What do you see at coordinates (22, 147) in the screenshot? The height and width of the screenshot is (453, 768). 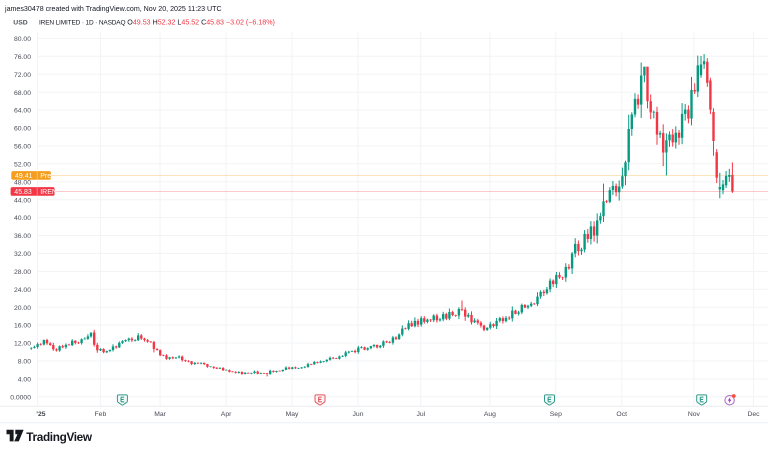 I see `svg-text: 56.00` at bounding box center [22, 147].